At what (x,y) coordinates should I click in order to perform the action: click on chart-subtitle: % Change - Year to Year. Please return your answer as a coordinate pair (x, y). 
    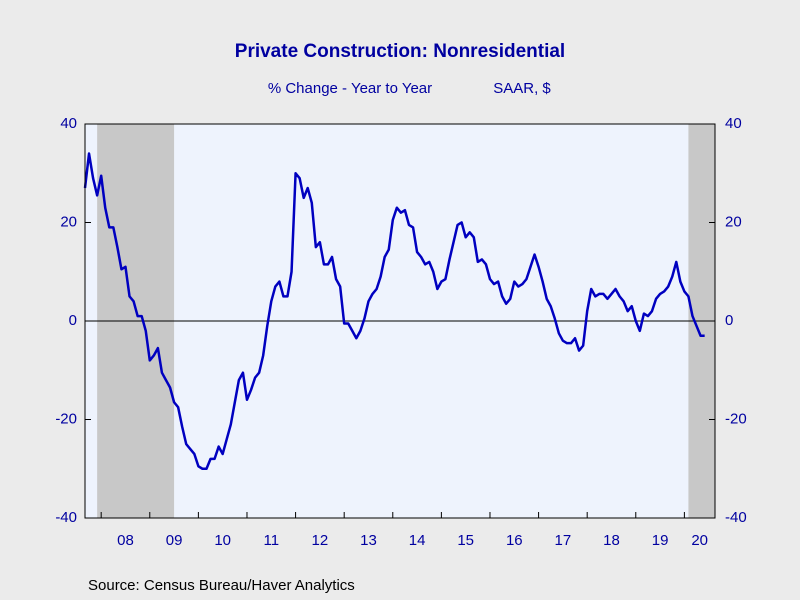
    Looking at the image, I should click on (350, 88).